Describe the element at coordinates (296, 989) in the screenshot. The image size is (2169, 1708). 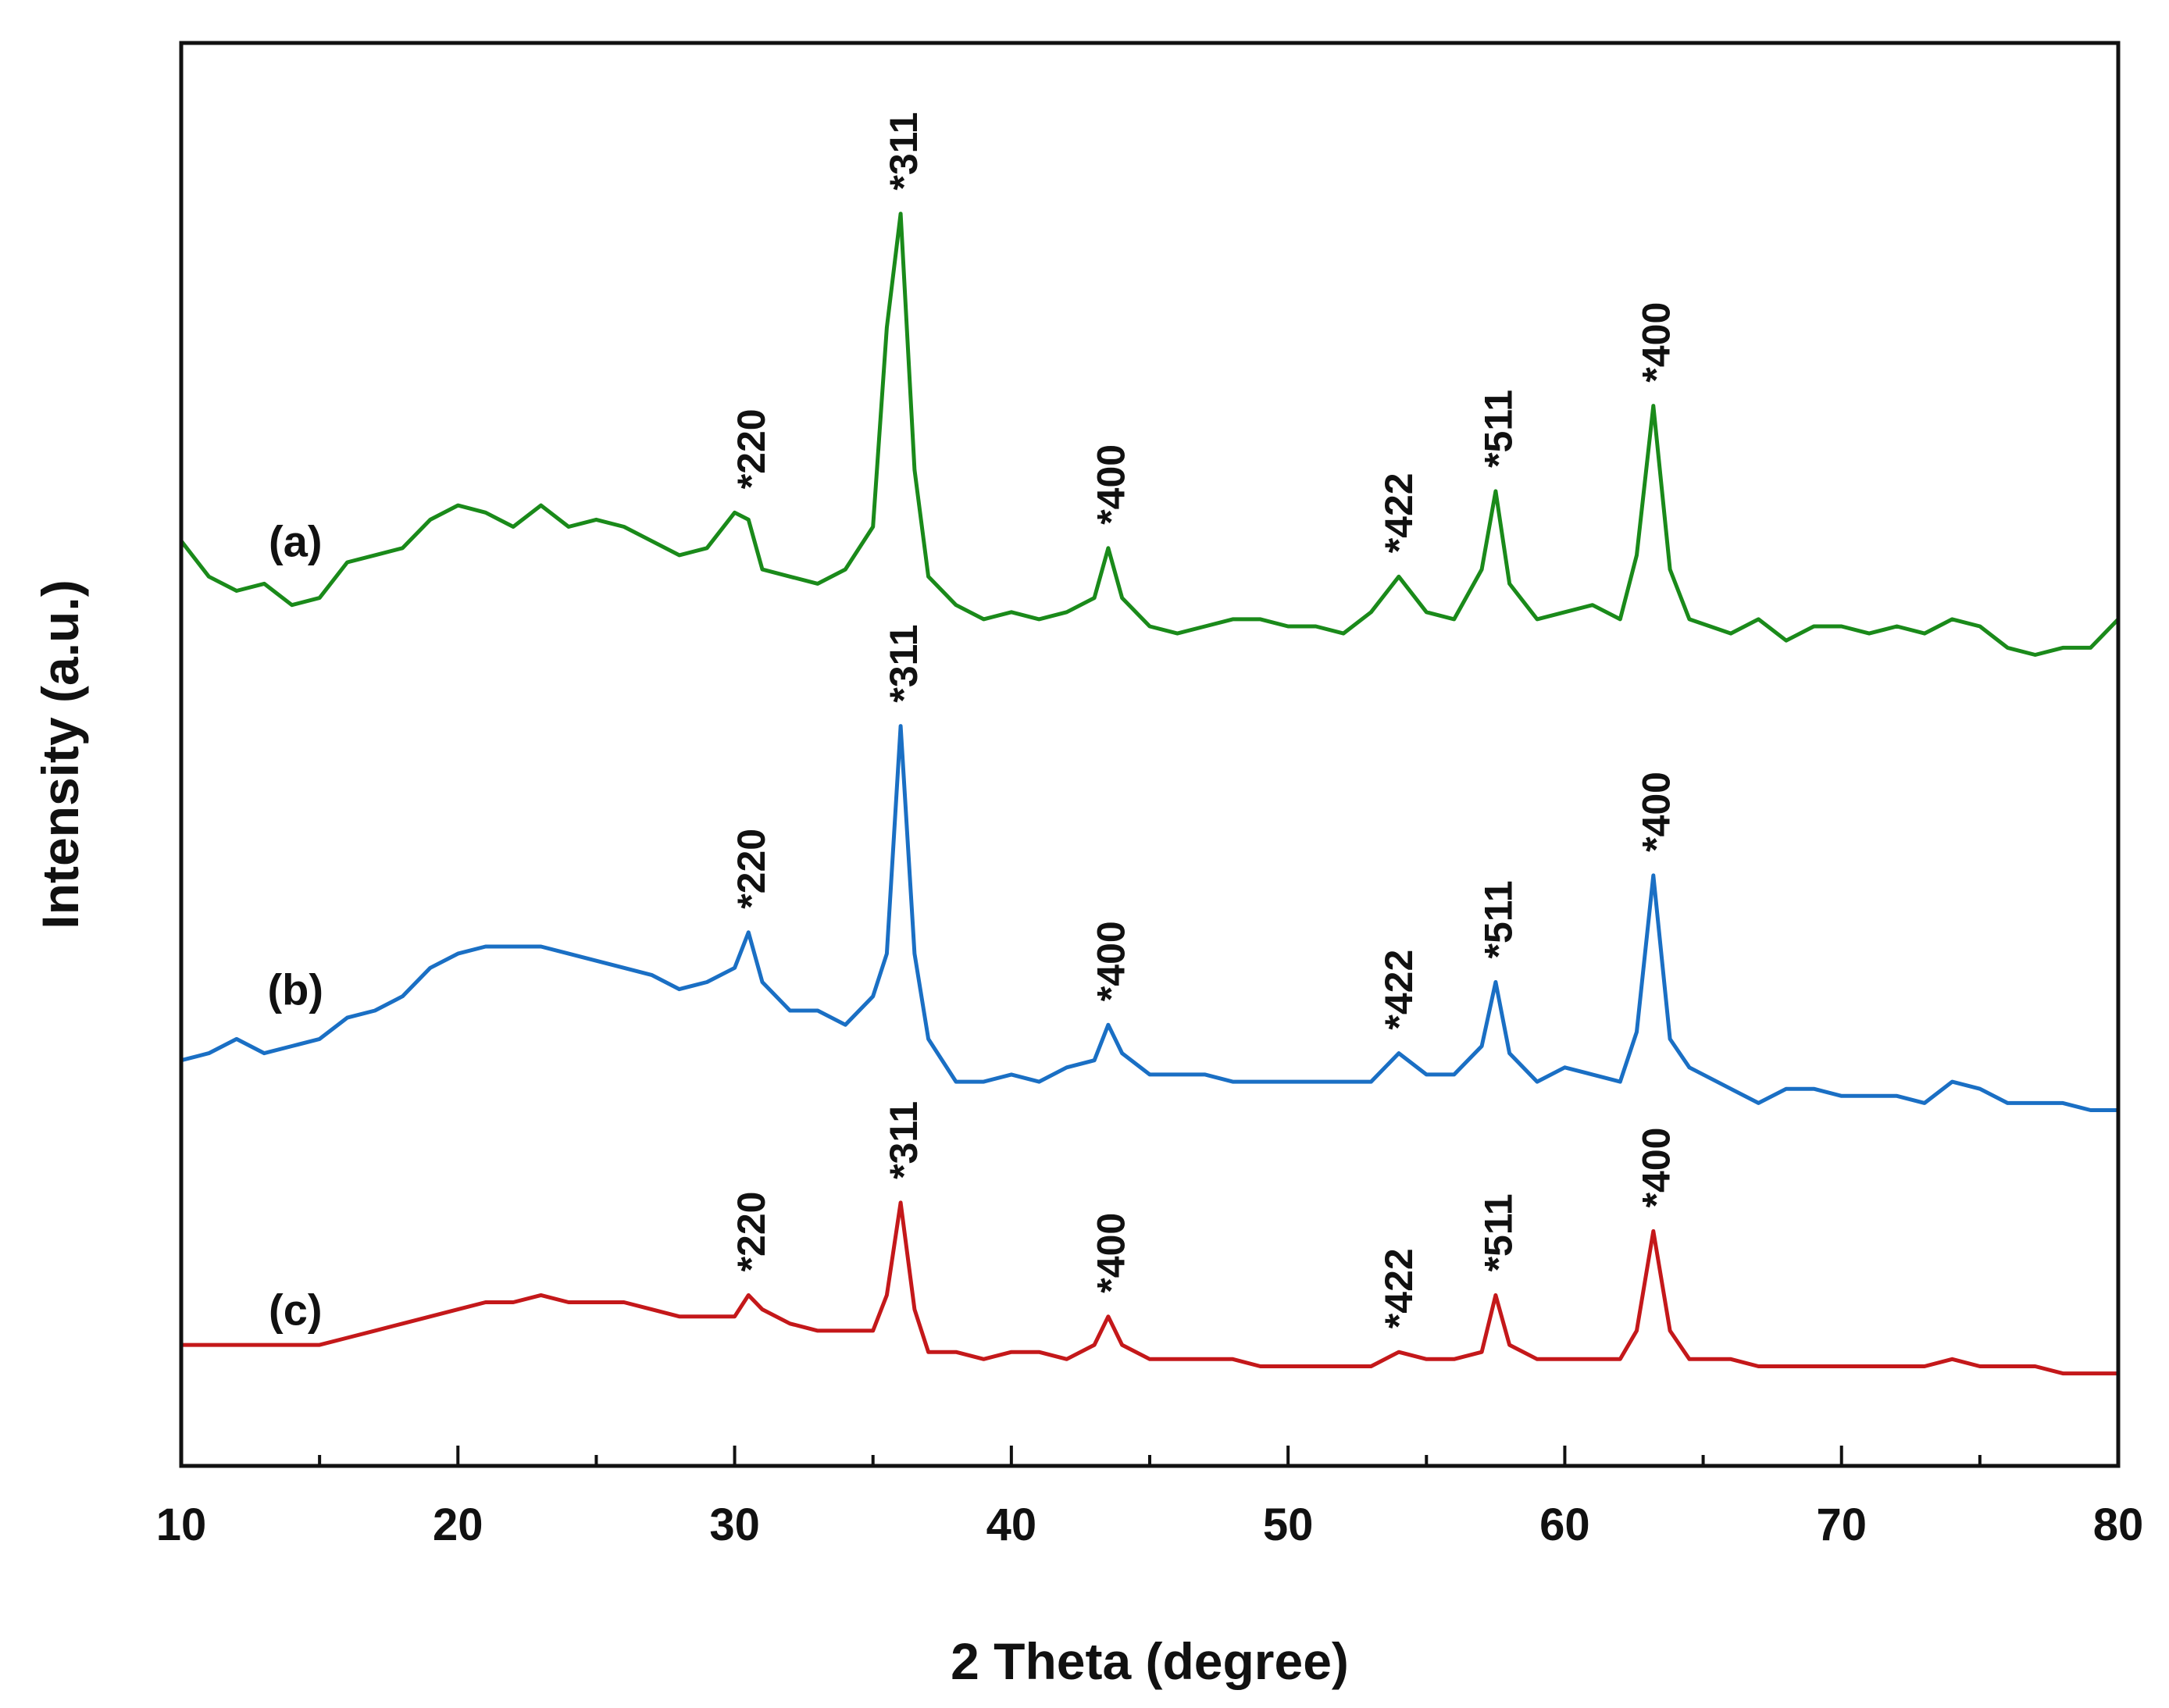
I see `series-label-1: (b)` at that location.